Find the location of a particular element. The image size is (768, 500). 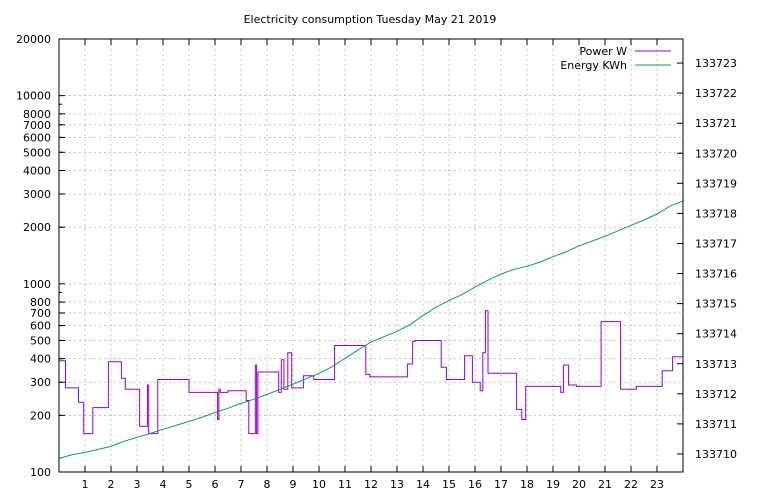

legend-label-power: Power W is located at coordinates (603, 51).